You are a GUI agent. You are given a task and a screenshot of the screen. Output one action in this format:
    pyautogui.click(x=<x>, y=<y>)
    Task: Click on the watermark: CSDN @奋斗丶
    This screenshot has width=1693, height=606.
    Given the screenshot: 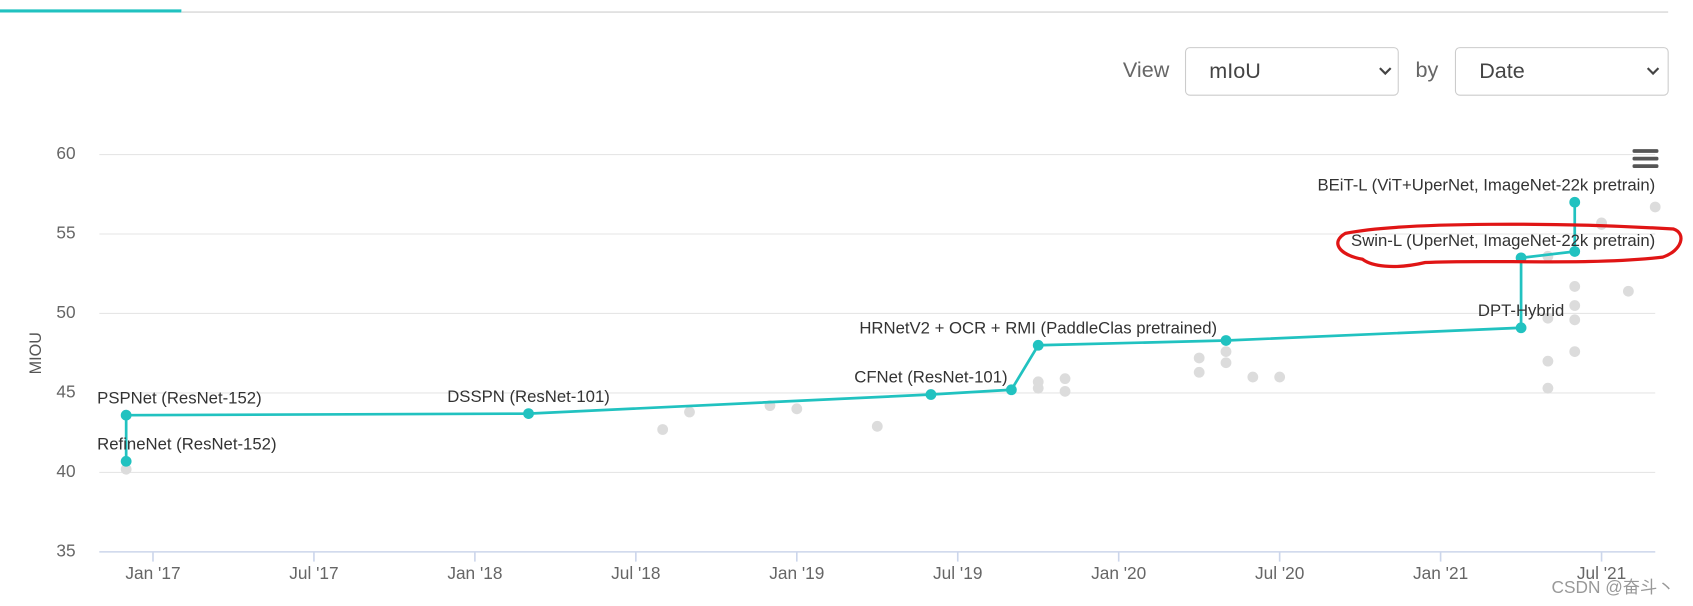 What is the action you would take?
    pyautogui.click(x=1613, y=587)
    